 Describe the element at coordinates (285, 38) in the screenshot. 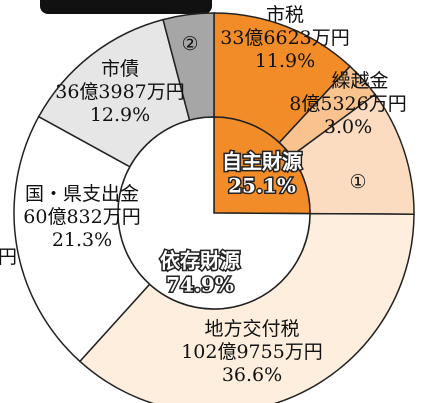

I see `amount-label: 33億6623万円` at that location.